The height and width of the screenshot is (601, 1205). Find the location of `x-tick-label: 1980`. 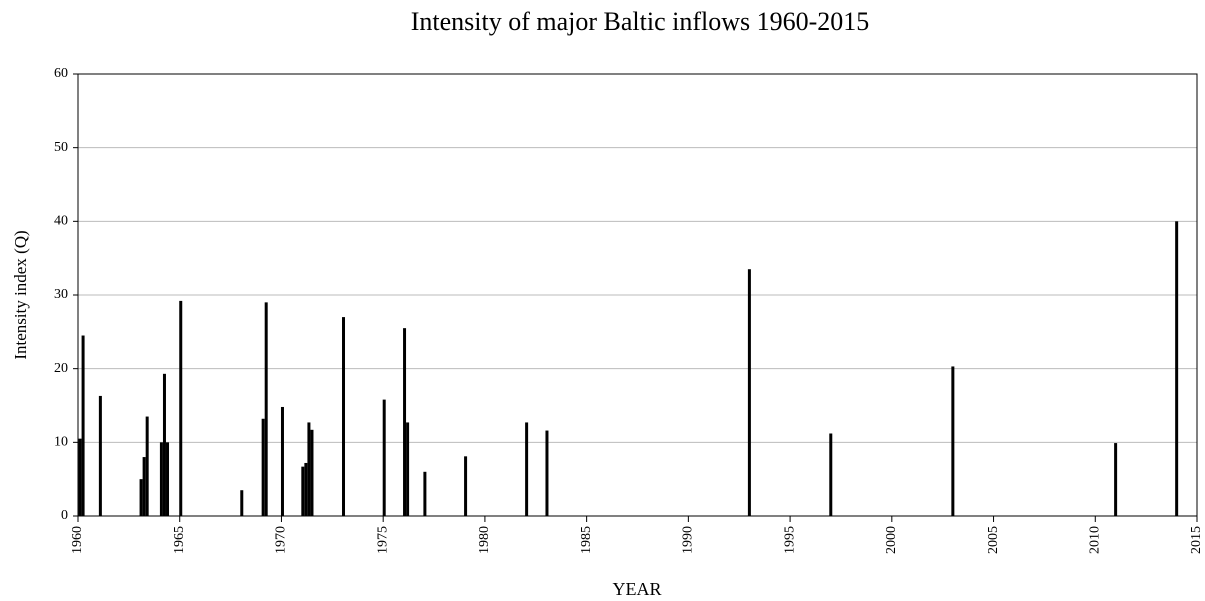

x-tick-label: 1980 is located at coordinates (484, 540).